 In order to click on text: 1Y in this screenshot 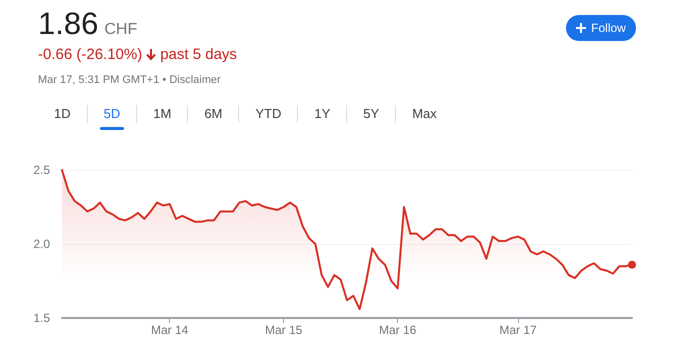, I will do `click(321, 114)`.